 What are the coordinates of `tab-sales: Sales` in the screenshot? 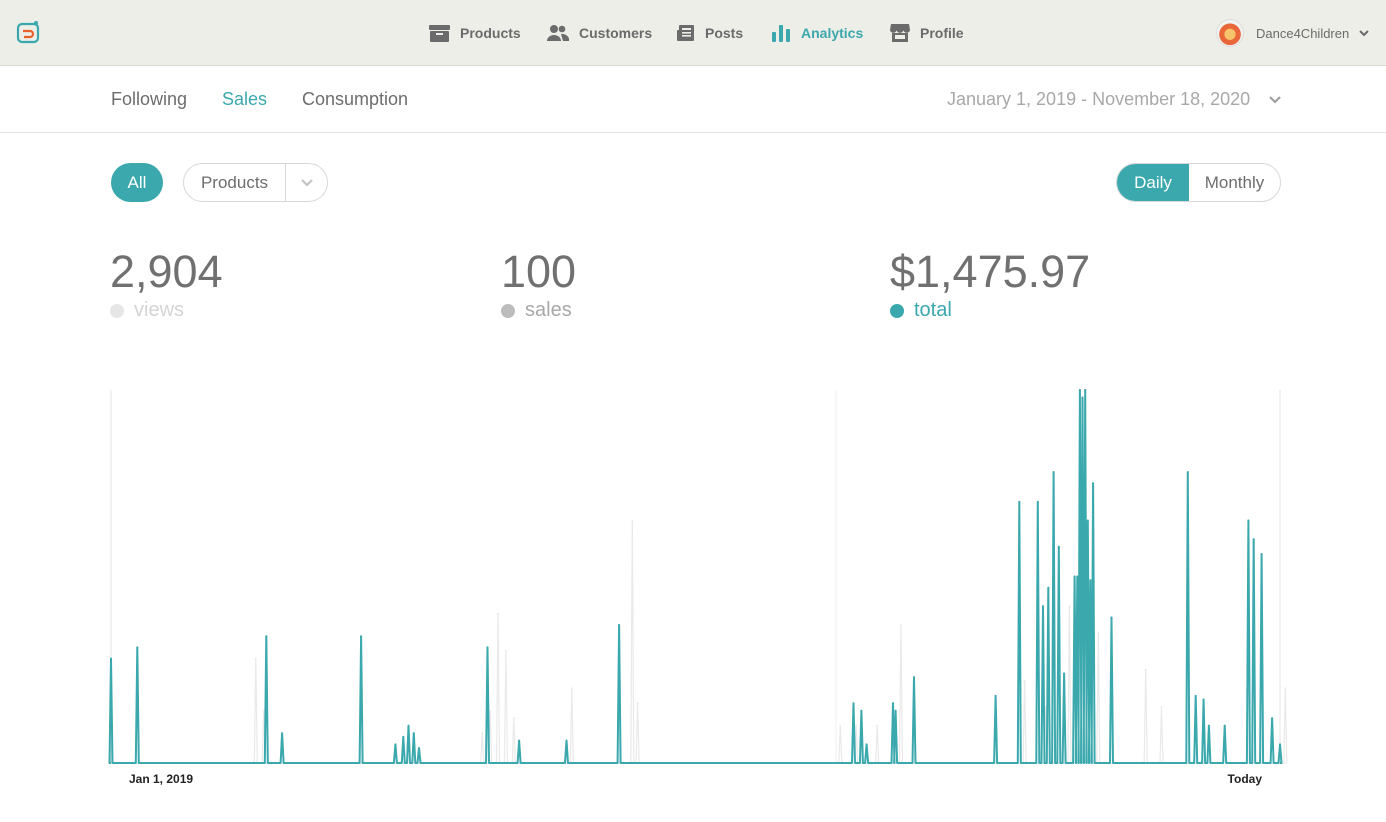 It's located at (245, 99).